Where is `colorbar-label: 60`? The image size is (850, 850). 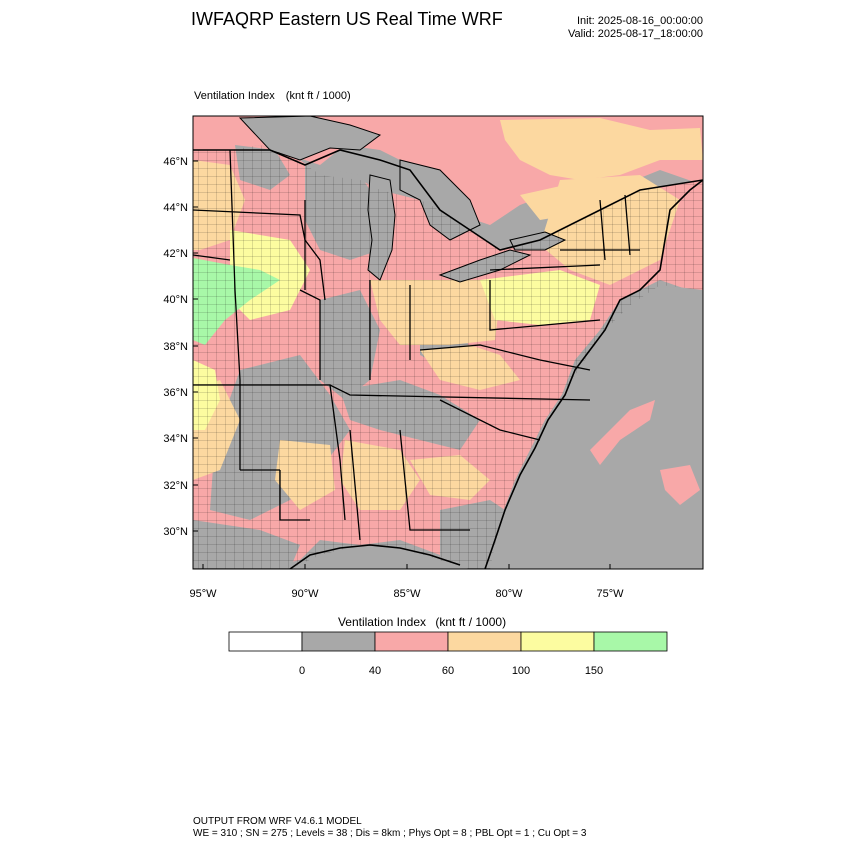 colorbar-label: 60 is located at coordinates (448, 671).